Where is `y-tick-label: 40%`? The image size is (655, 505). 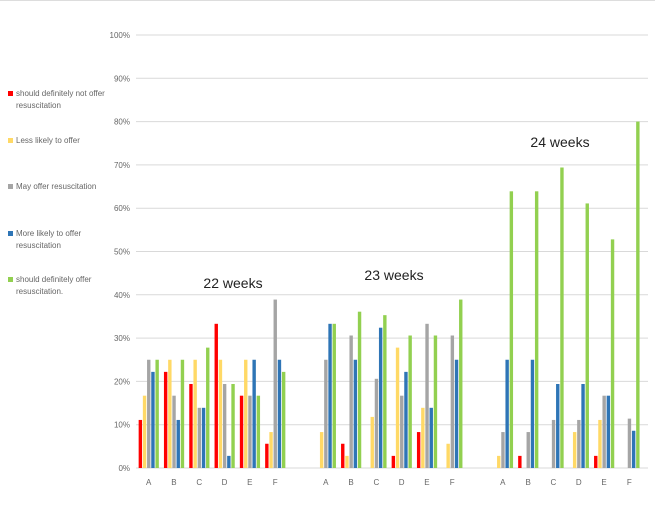
y-tick-label: 40% is located at coordinates (122, 295).